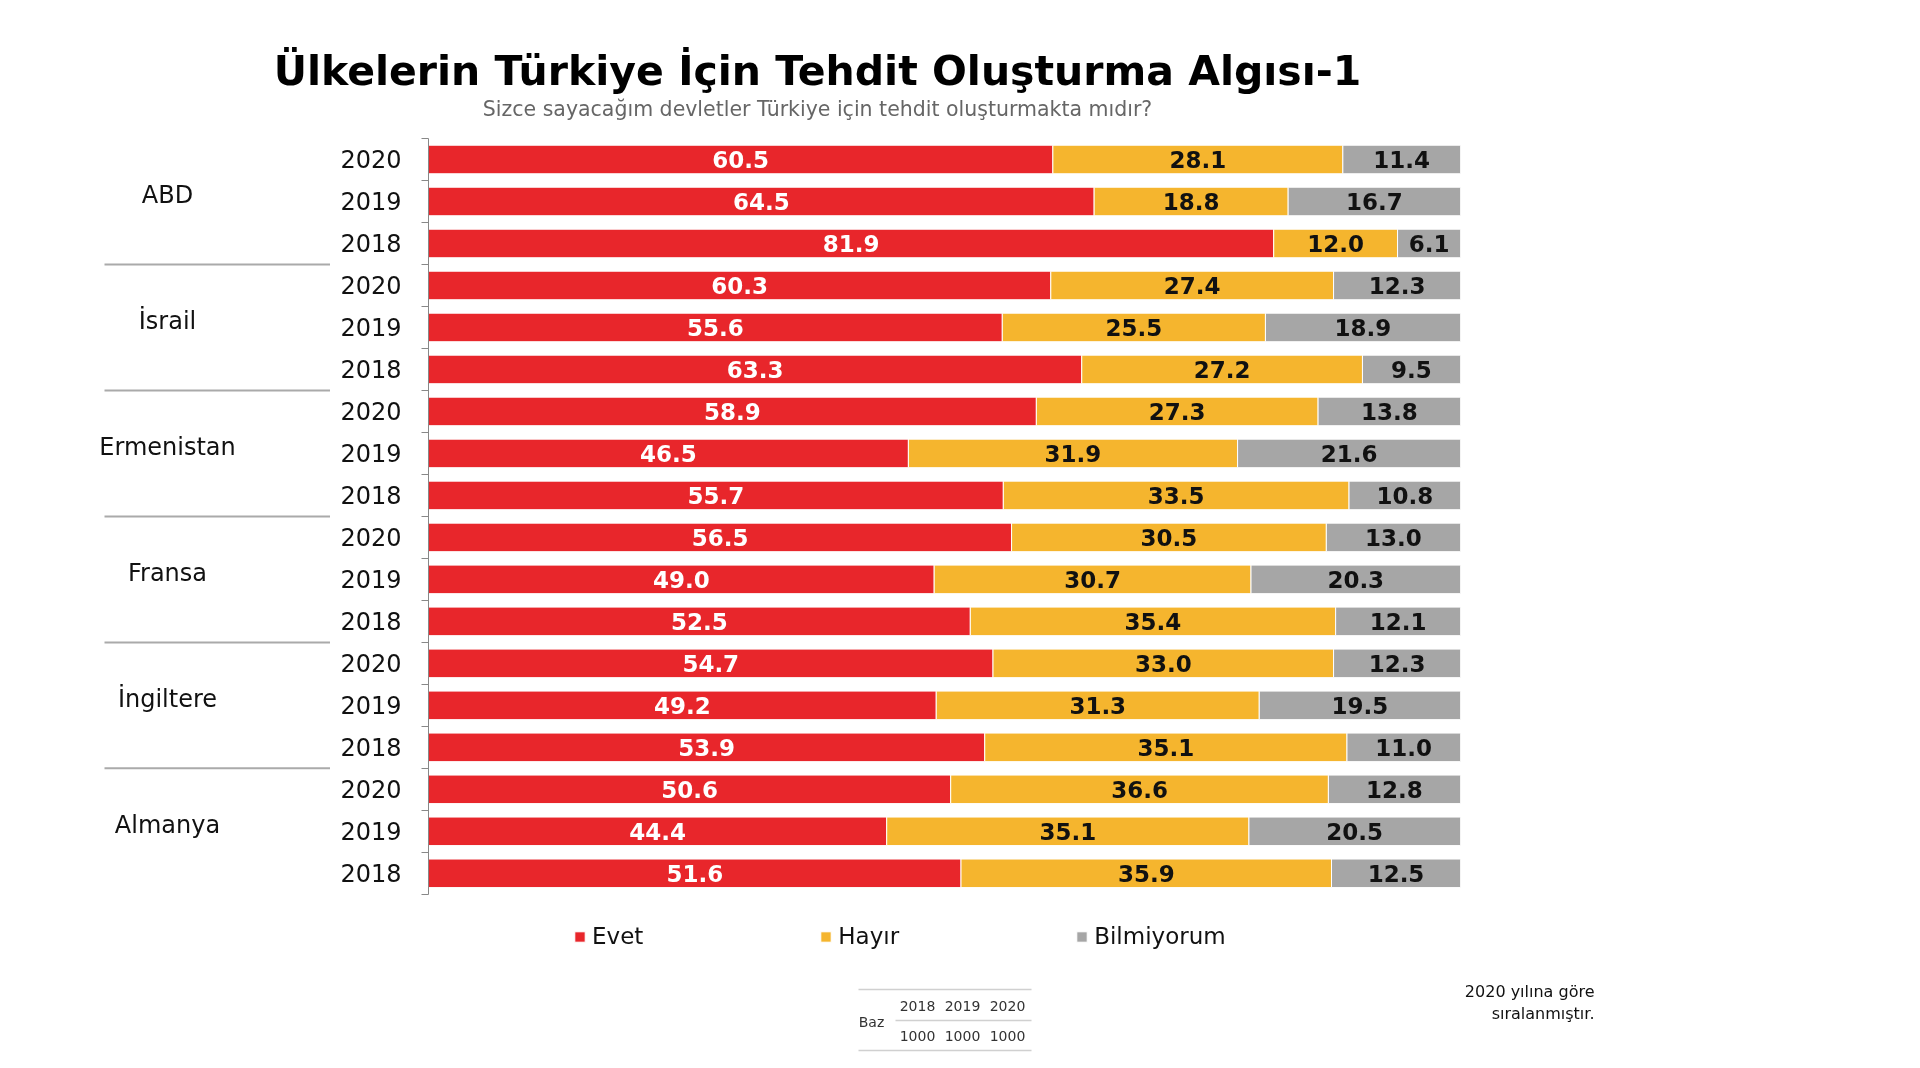  What do you see at coordinates (761, 201) in the screenshot?
I see `data-label: 64.5` at bounding box center [761, 201].